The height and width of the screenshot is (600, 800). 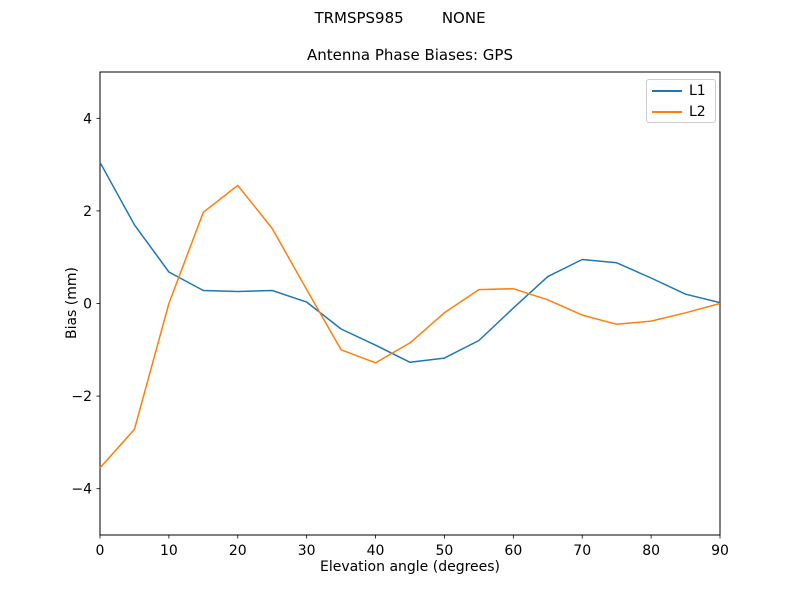 What do you see at coordinates (582, 551) in the screenshot?
I see `x-tick-label: 70` at bounding box center [582, 551].